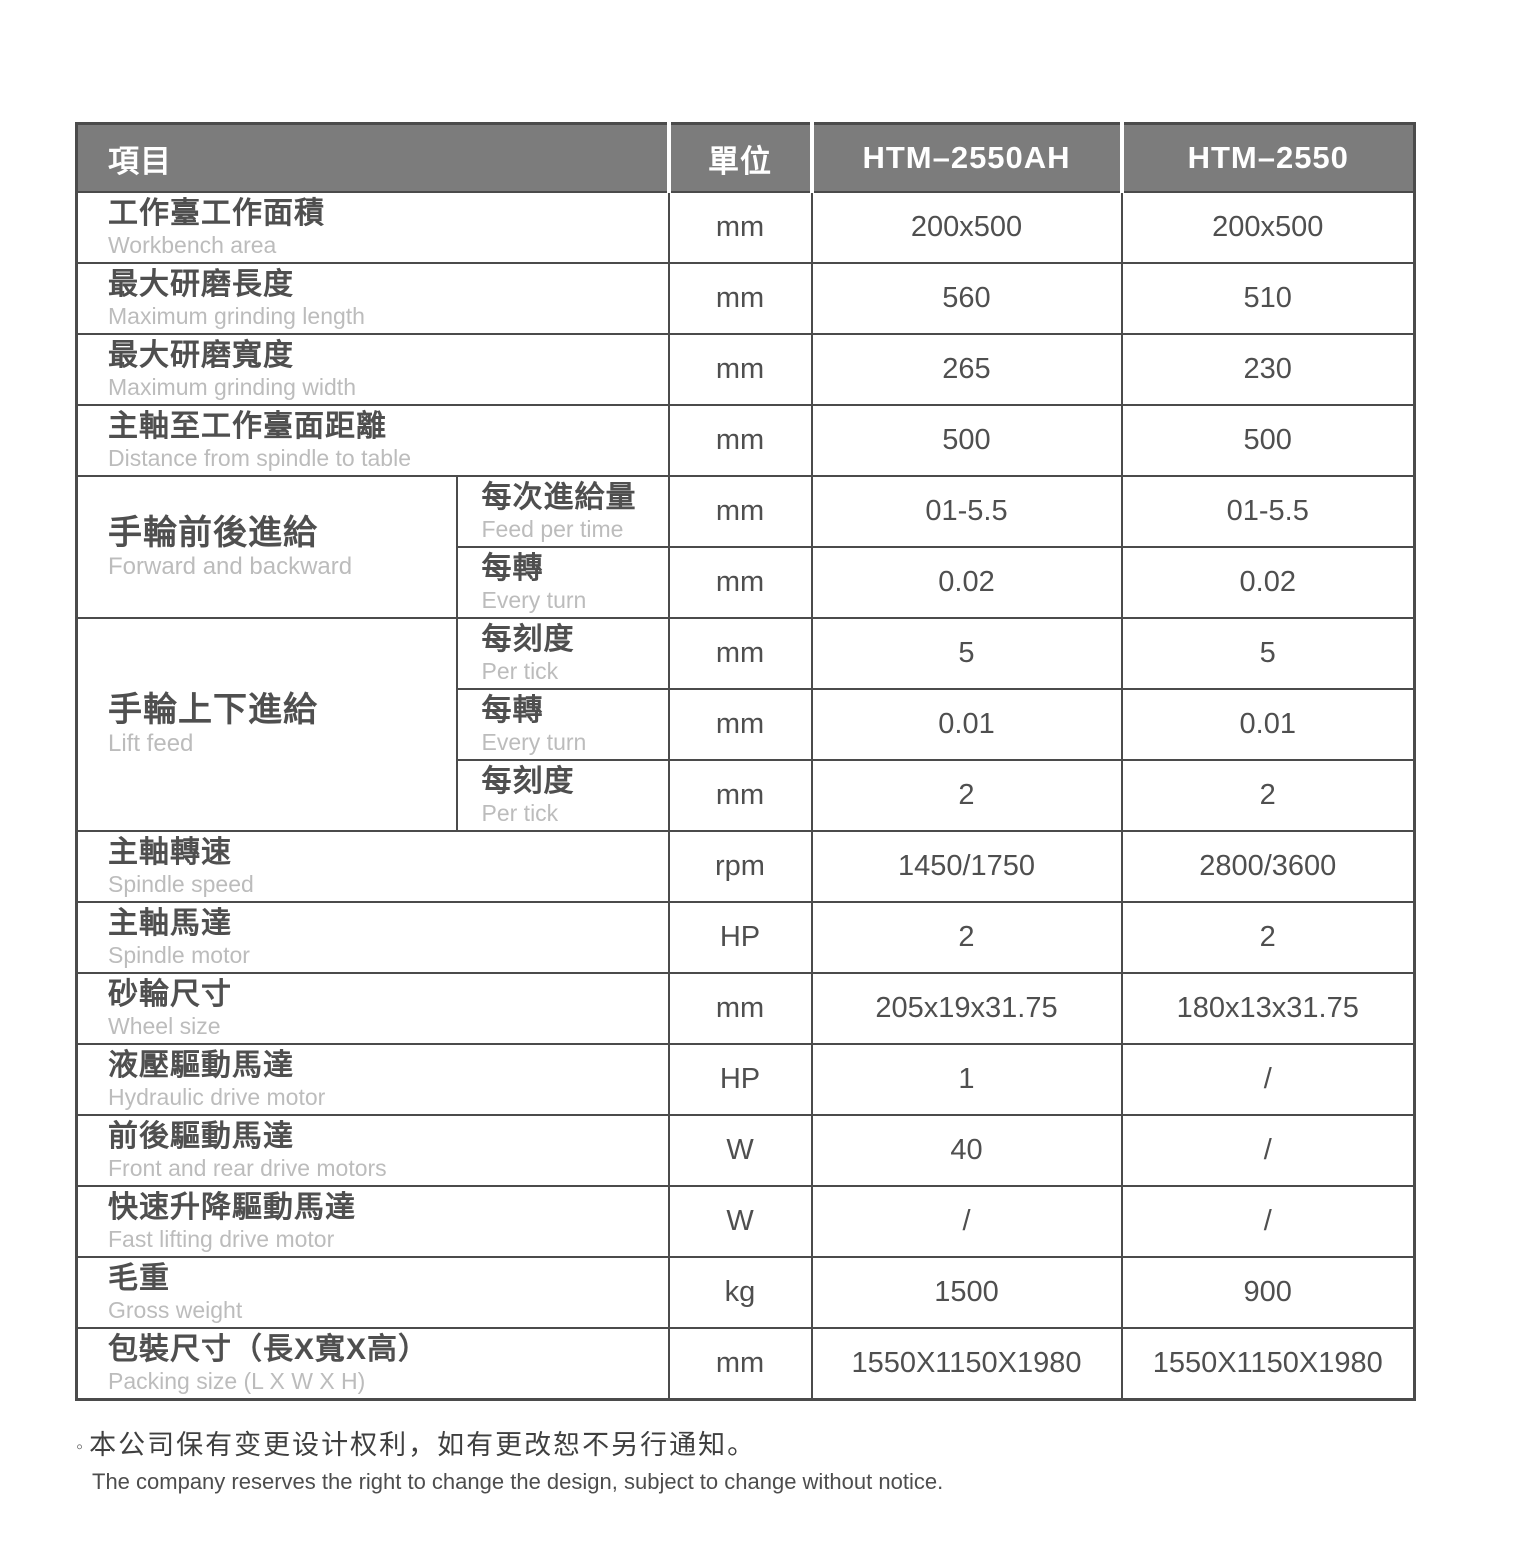  I want to click on row-label: 主軸轉速 Spindle speed, so click(372, 866).